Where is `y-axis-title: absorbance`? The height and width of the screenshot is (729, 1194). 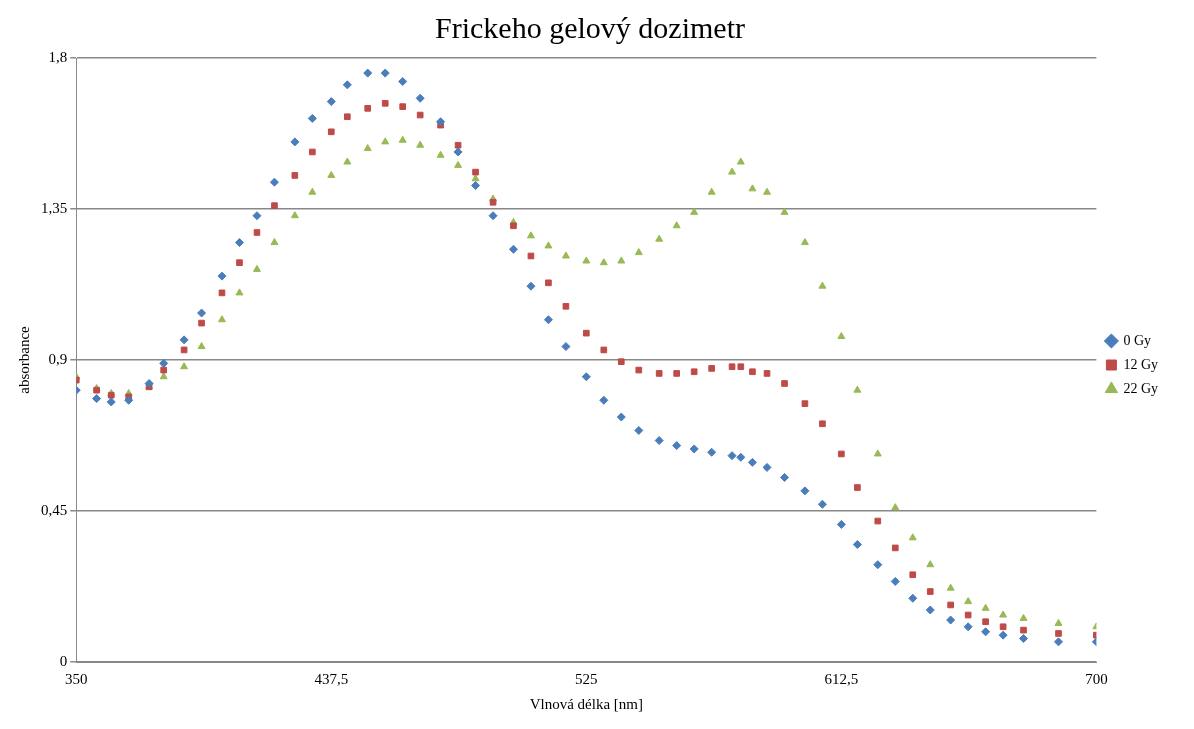
y-axis-title: absorbance is located at coordinates (23, 359).